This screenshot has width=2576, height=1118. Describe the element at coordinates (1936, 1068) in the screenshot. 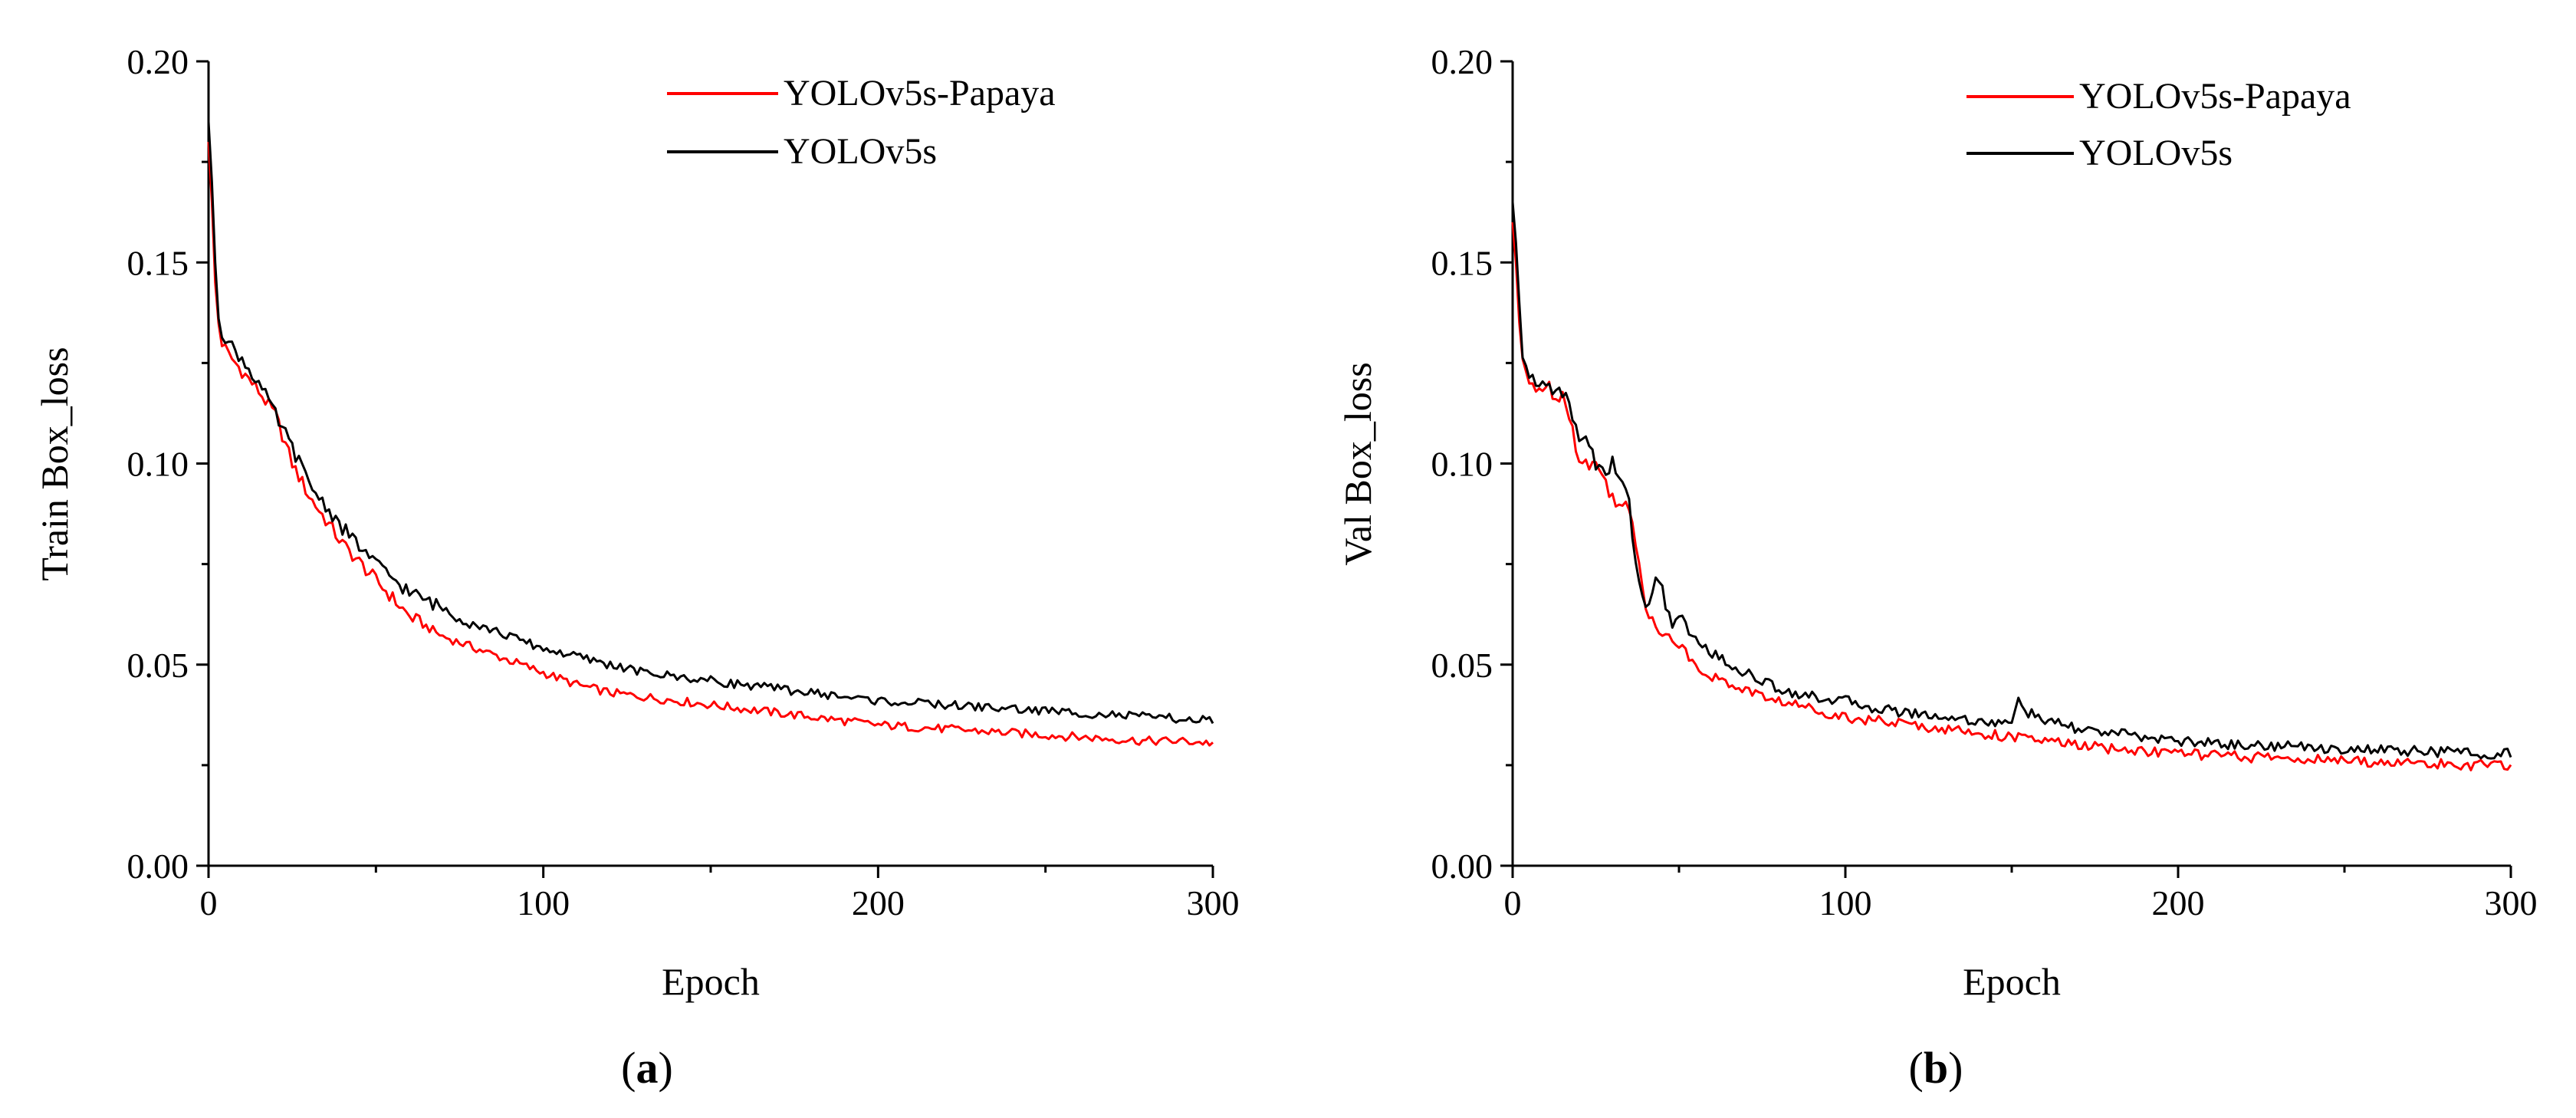

I see `panel-label-b: (b)` at that location.